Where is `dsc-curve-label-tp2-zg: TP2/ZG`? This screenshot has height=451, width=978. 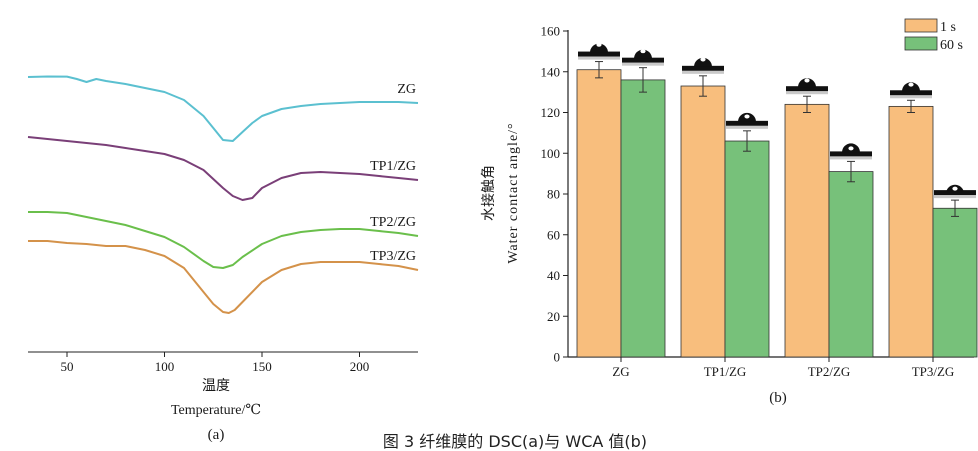 dsc-curve-label-tp2-zg: TP2/ZG is located at coordinates (393, 222).